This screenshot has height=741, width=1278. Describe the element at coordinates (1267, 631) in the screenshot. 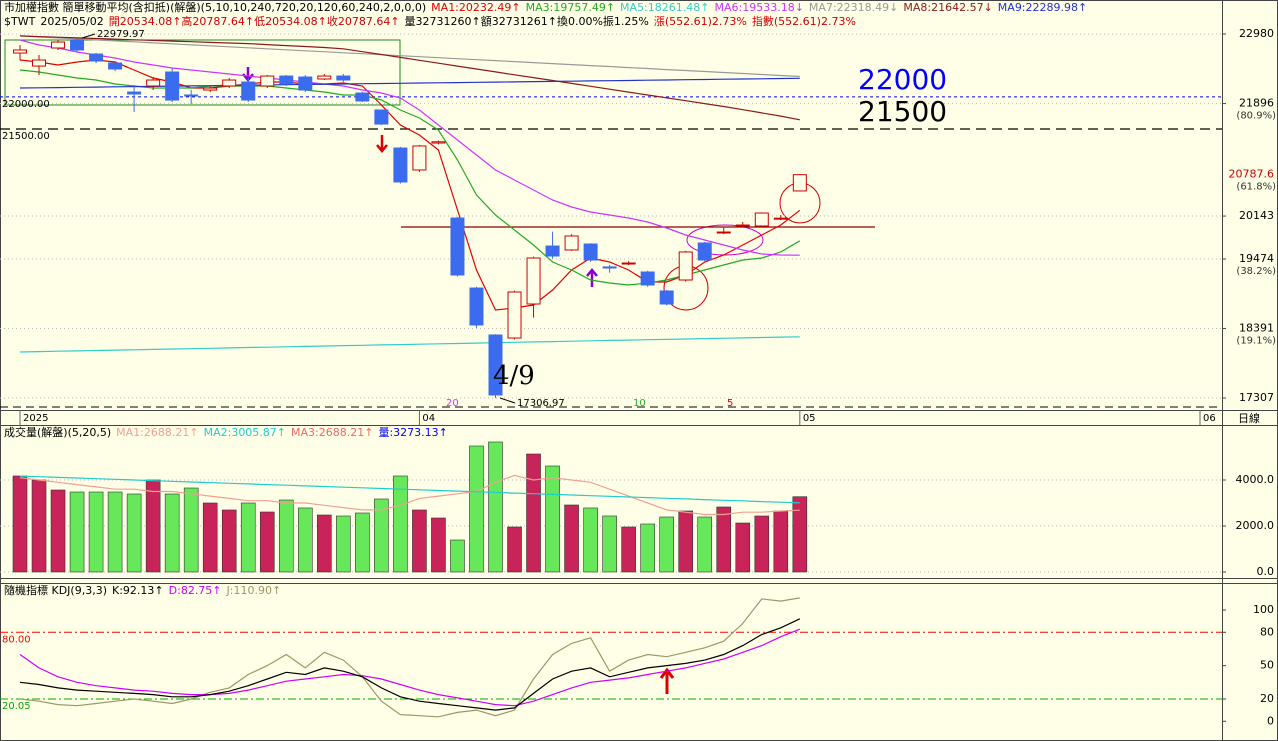

I see `y-tick-label: 80` at that location.